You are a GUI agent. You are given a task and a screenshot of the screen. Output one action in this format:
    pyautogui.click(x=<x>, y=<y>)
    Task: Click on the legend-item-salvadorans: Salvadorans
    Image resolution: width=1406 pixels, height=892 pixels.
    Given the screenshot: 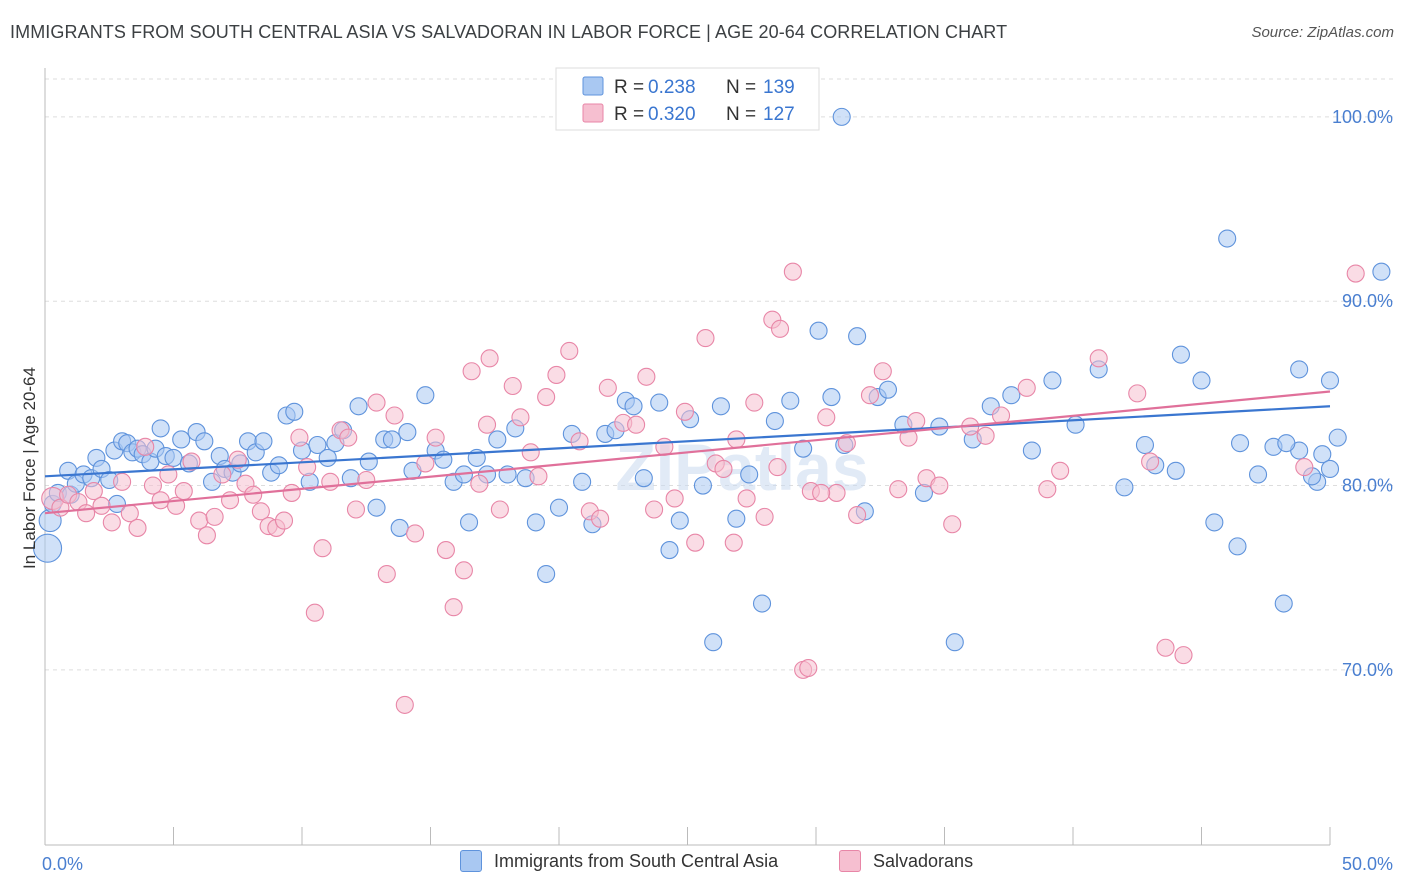 What is the action you would take?
    pyautogui.click(x=906, y=861)
    